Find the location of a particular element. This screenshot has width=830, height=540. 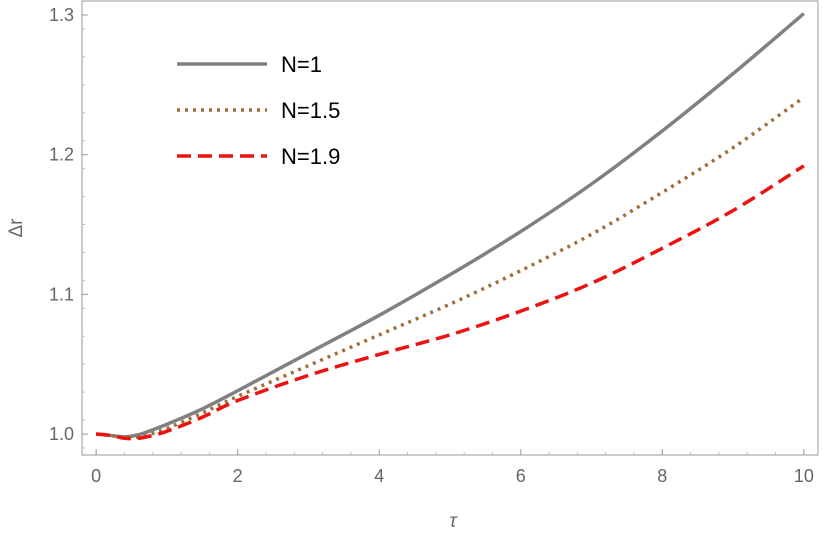

x-tick-label: 4 is located at coordinates (379, 476).